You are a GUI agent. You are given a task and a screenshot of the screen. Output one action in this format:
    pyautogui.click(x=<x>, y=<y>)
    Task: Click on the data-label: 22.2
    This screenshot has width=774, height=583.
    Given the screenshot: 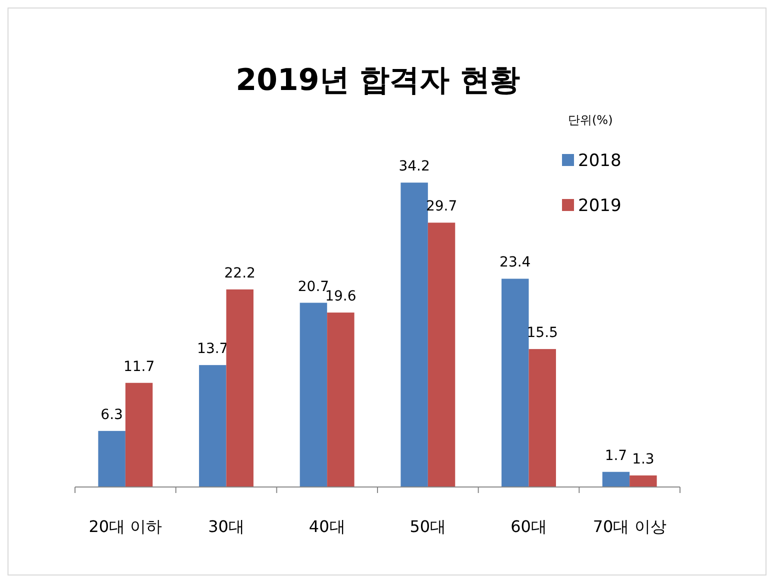 What is the action you would take?
    pyautogui.click(x=240, y=273)
    